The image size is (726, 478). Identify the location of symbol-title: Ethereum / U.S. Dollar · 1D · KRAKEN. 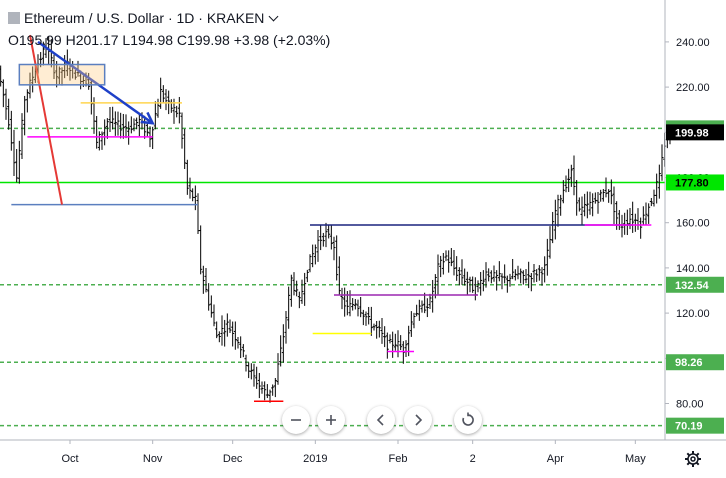
(143, 18).